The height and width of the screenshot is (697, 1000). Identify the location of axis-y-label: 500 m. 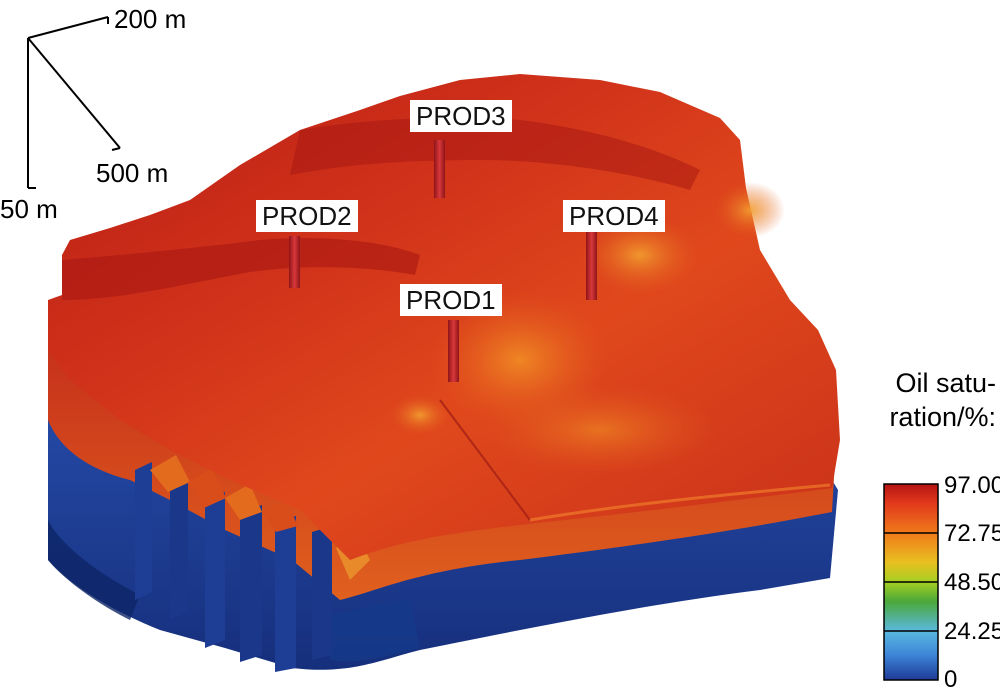
(132, 173).